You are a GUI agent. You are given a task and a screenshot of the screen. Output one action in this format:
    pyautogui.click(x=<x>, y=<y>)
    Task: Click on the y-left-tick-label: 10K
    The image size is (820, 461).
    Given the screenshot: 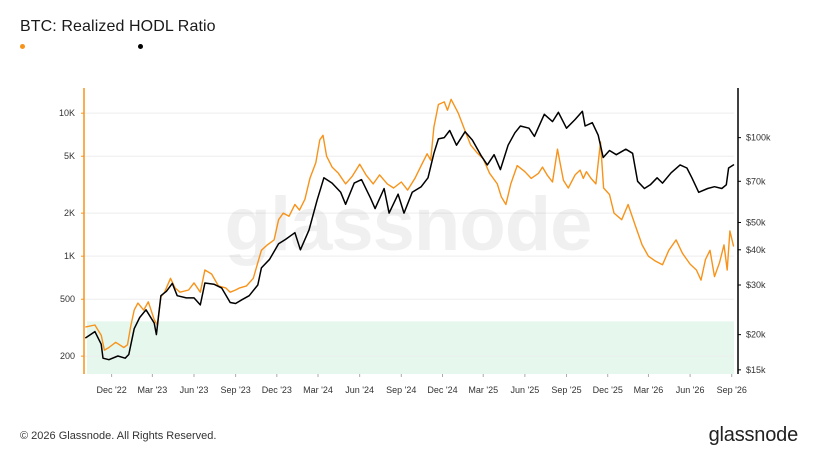 What is the action you would take?
    pyautogui.click(x=67, y=113)
    